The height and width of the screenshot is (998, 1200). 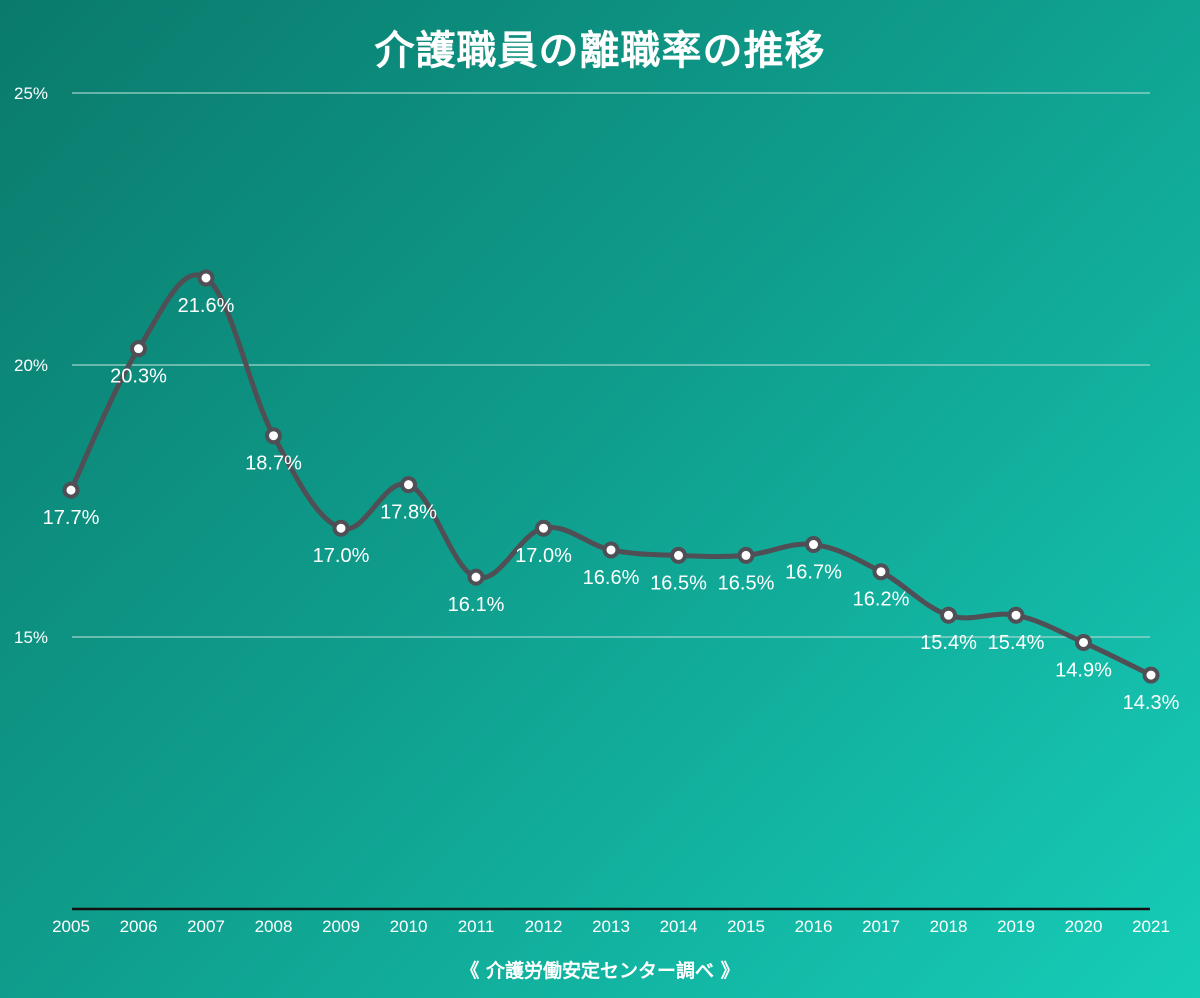 What do you see at coordinates (600, 51) in the screenshot?
I see `chart-title: 介護職員の離職率の推移` at bounding box center [600, 51].